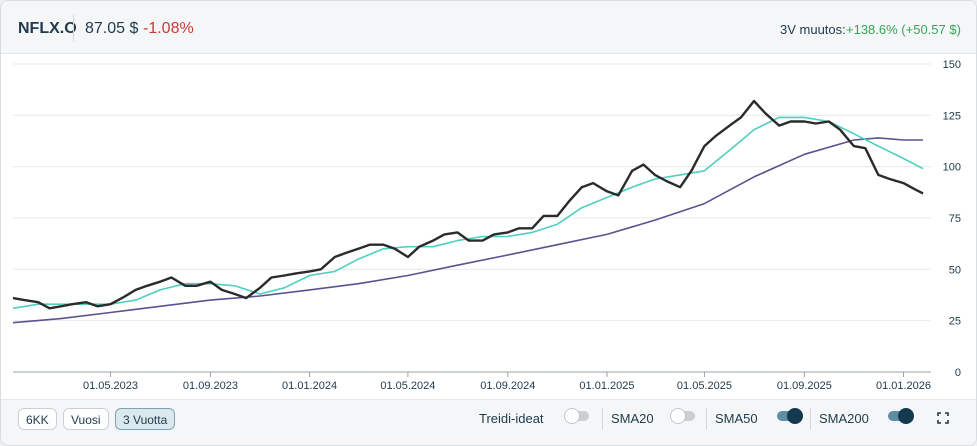  What do you see at coordinates (507, 386) in the screenshot?
I see `x-tick-label: 01.09.2024` at bounding box center [507, 386].